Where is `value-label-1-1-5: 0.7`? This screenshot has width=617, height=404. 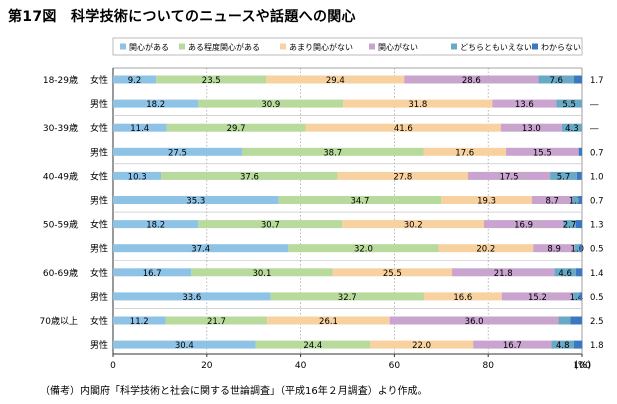 value-label-1-1-5: 0.7 is located at coordinates (597, 153).